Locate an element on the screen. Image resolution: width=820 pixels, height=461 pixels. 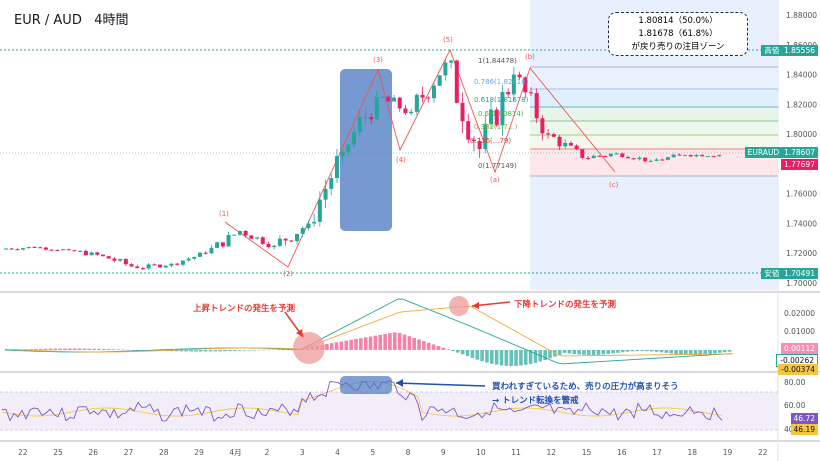
macd-annotation-down: 下降トレンドの発生を予測 is located at coordinates (565, 305).